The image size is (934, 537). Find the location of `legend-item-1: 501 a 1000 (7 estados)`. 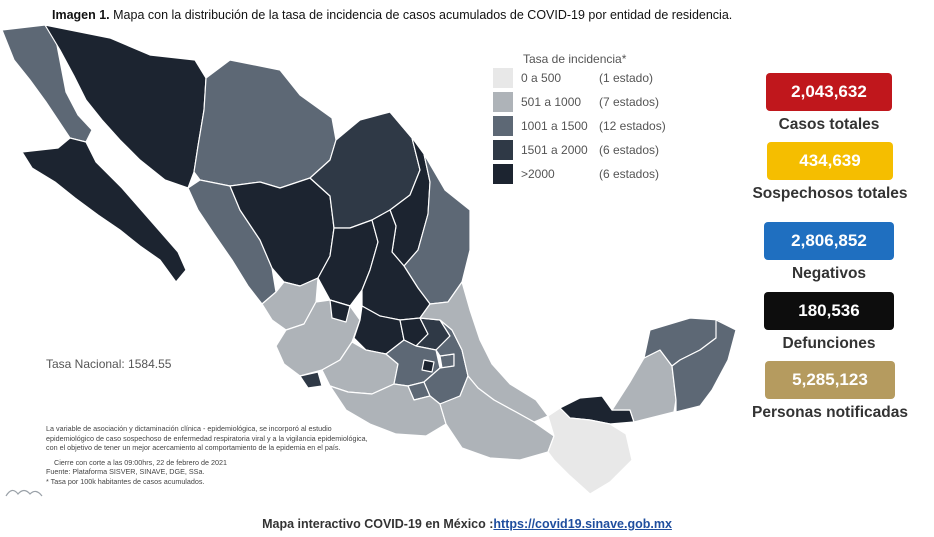

legend-item-1: 501 a 1000 (7 estados) is located at coordinates (576, 102).